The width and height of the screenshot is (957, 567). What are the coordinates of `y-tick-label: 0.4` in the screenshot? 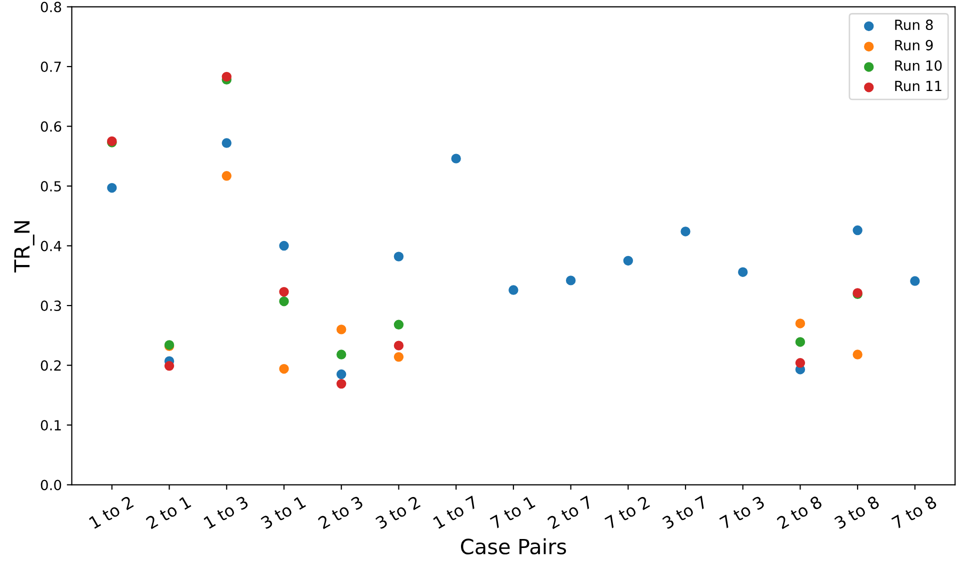 It's located at (51, 246).